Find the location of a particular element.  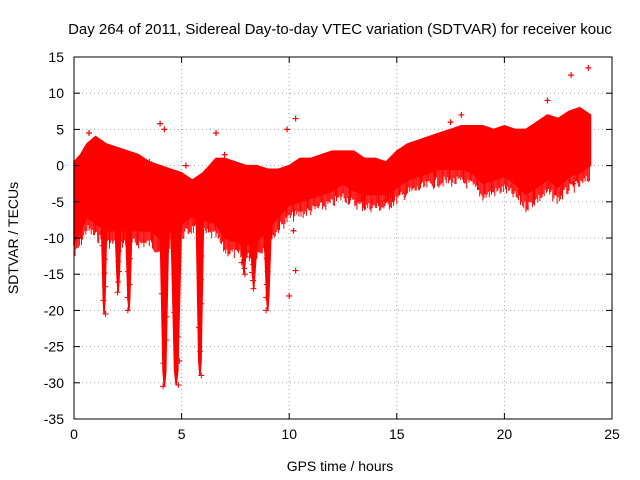

y-tick-label: -10 is located at coordinates (54, 238).